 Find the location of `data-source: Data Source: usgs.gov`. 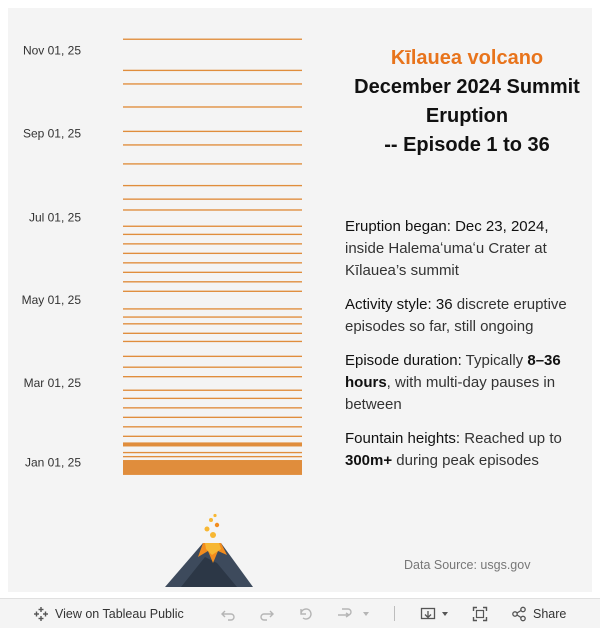

data-source: Data Source: usgs.gov is located at coordinates (467, 565).